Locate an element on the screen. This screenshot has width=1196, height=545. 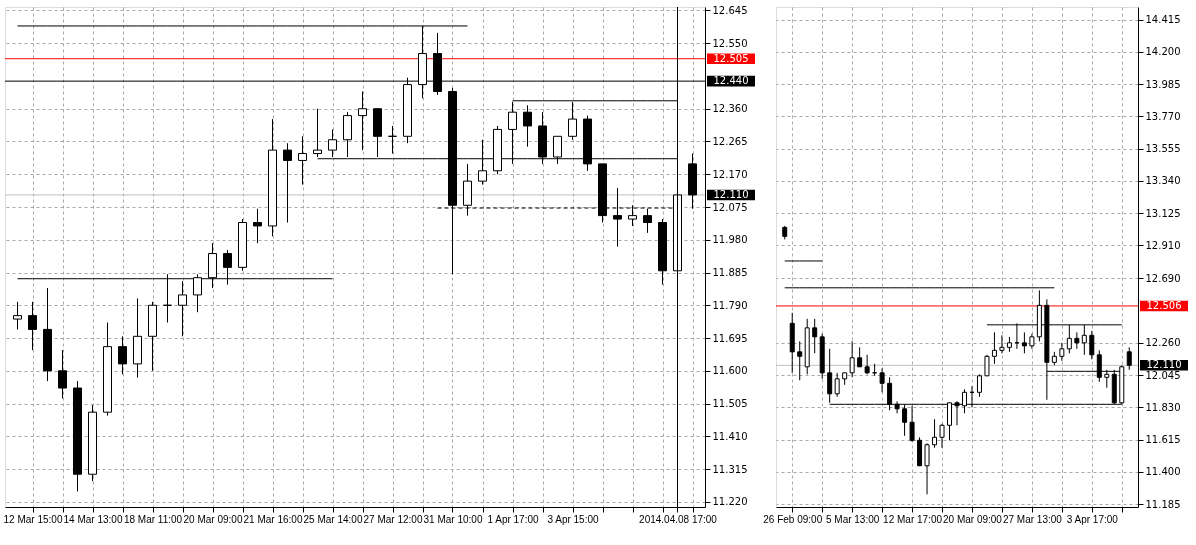
y-tick-label: 11.695 is located at coordinates (730, 338).